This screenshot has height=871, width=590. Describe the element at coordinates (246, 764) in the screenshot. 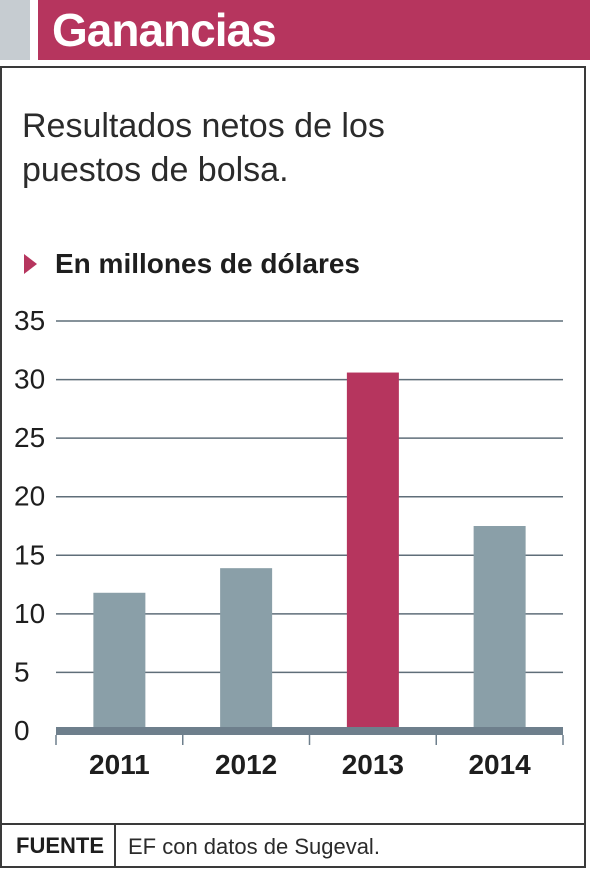

I see `x-tick-label: 2012` at that location.